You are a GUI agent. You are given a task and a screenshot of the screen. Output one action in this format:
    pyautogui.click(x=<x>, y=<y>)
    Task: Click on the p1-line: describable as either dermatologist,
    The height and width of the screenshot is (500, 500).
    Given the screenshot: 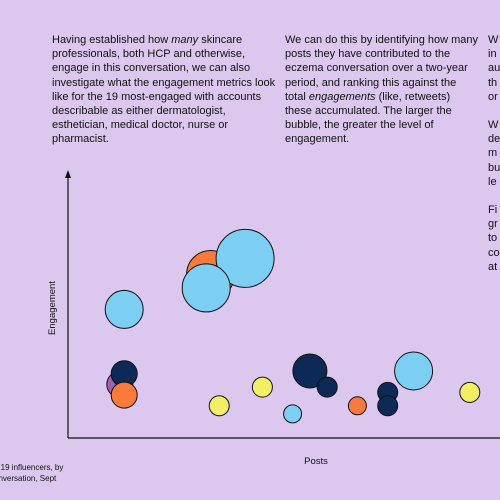 What is the action you would take?
    pyautogui.click(x=139, y=111)
    